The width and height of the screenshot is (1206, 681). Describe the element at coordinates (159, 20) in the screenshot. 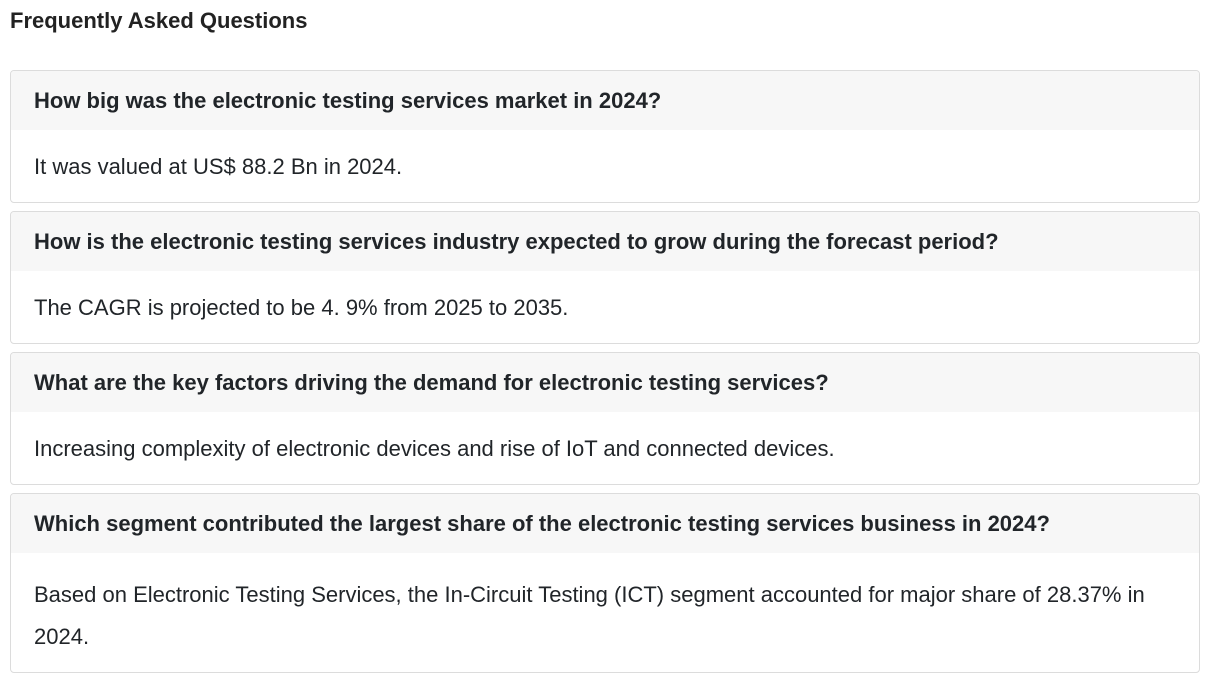

I see `faq-heading: Frequently Asked Questions` at that location.